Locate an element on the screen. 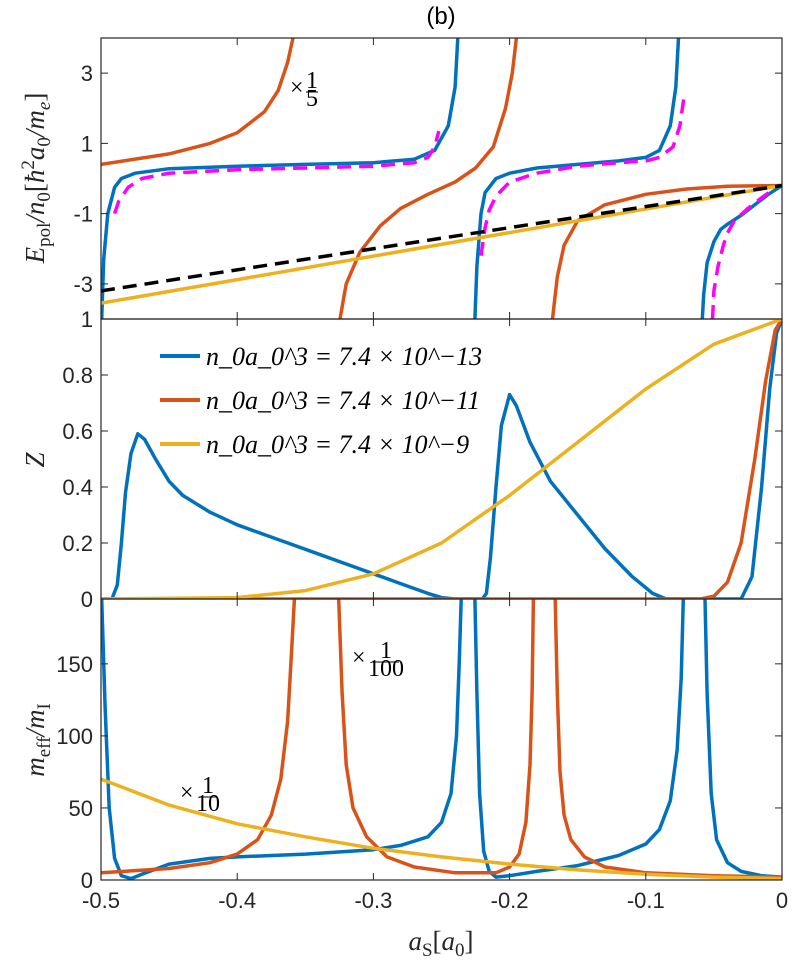 The image size is (793, 961). svg-text: 100 is located at coordinates (386, 669).